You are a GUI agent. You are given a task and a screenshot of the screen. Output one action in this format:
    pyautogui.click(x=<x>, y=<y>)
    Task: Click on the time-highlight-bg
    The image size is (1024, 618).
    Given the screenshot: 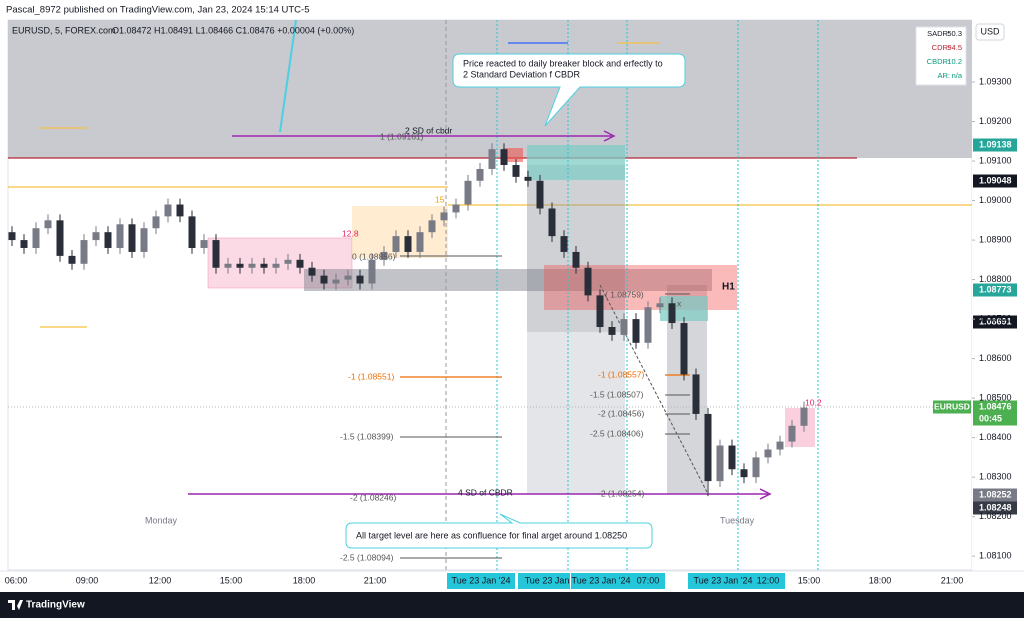 What is the action you would take?
    pyautogui.click(x=544, y=581)
    